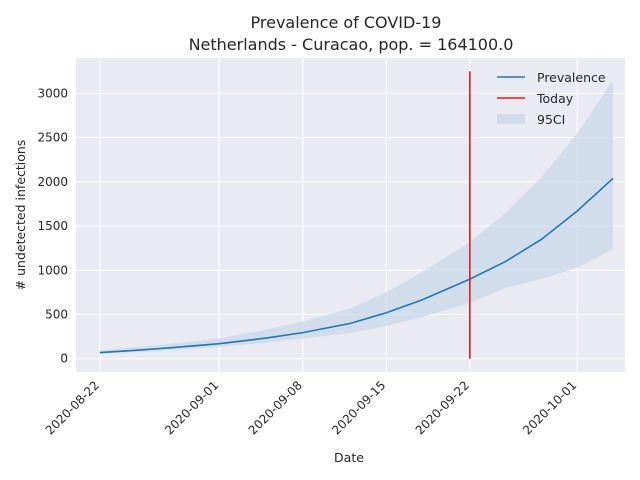  Describe the element at coordinates (555, 98) in the screenshot. I see `legend-label-today: Today` at that location.